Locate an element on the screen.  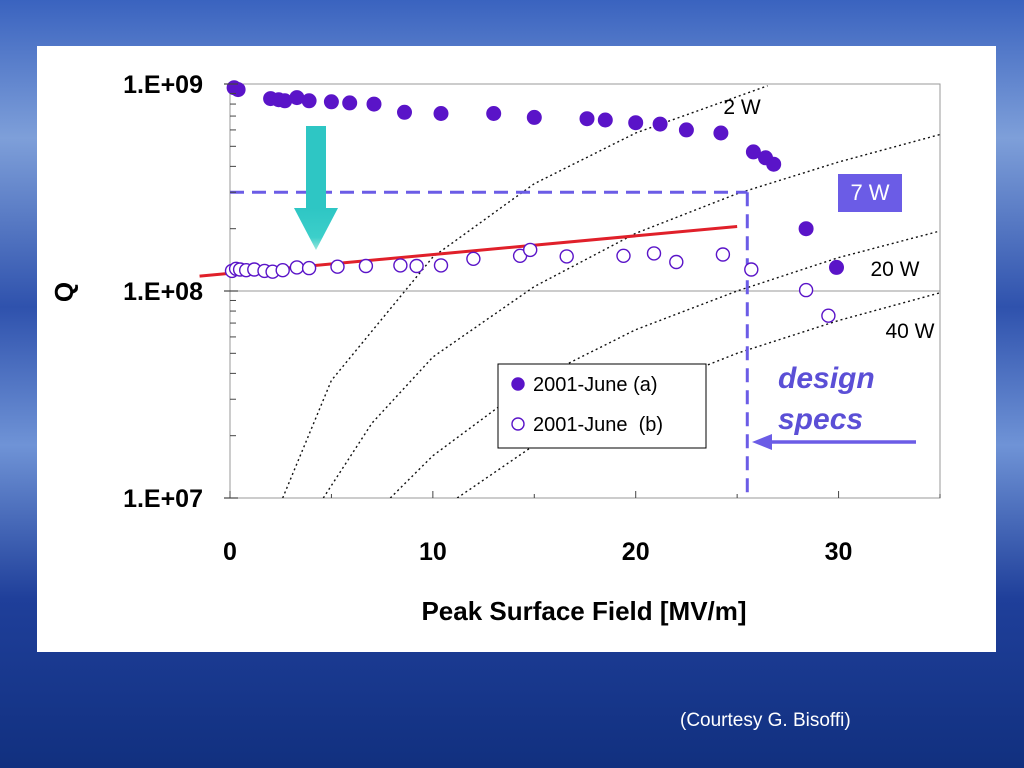
x-tick-label: 10 is located at coordinates (433, 552).